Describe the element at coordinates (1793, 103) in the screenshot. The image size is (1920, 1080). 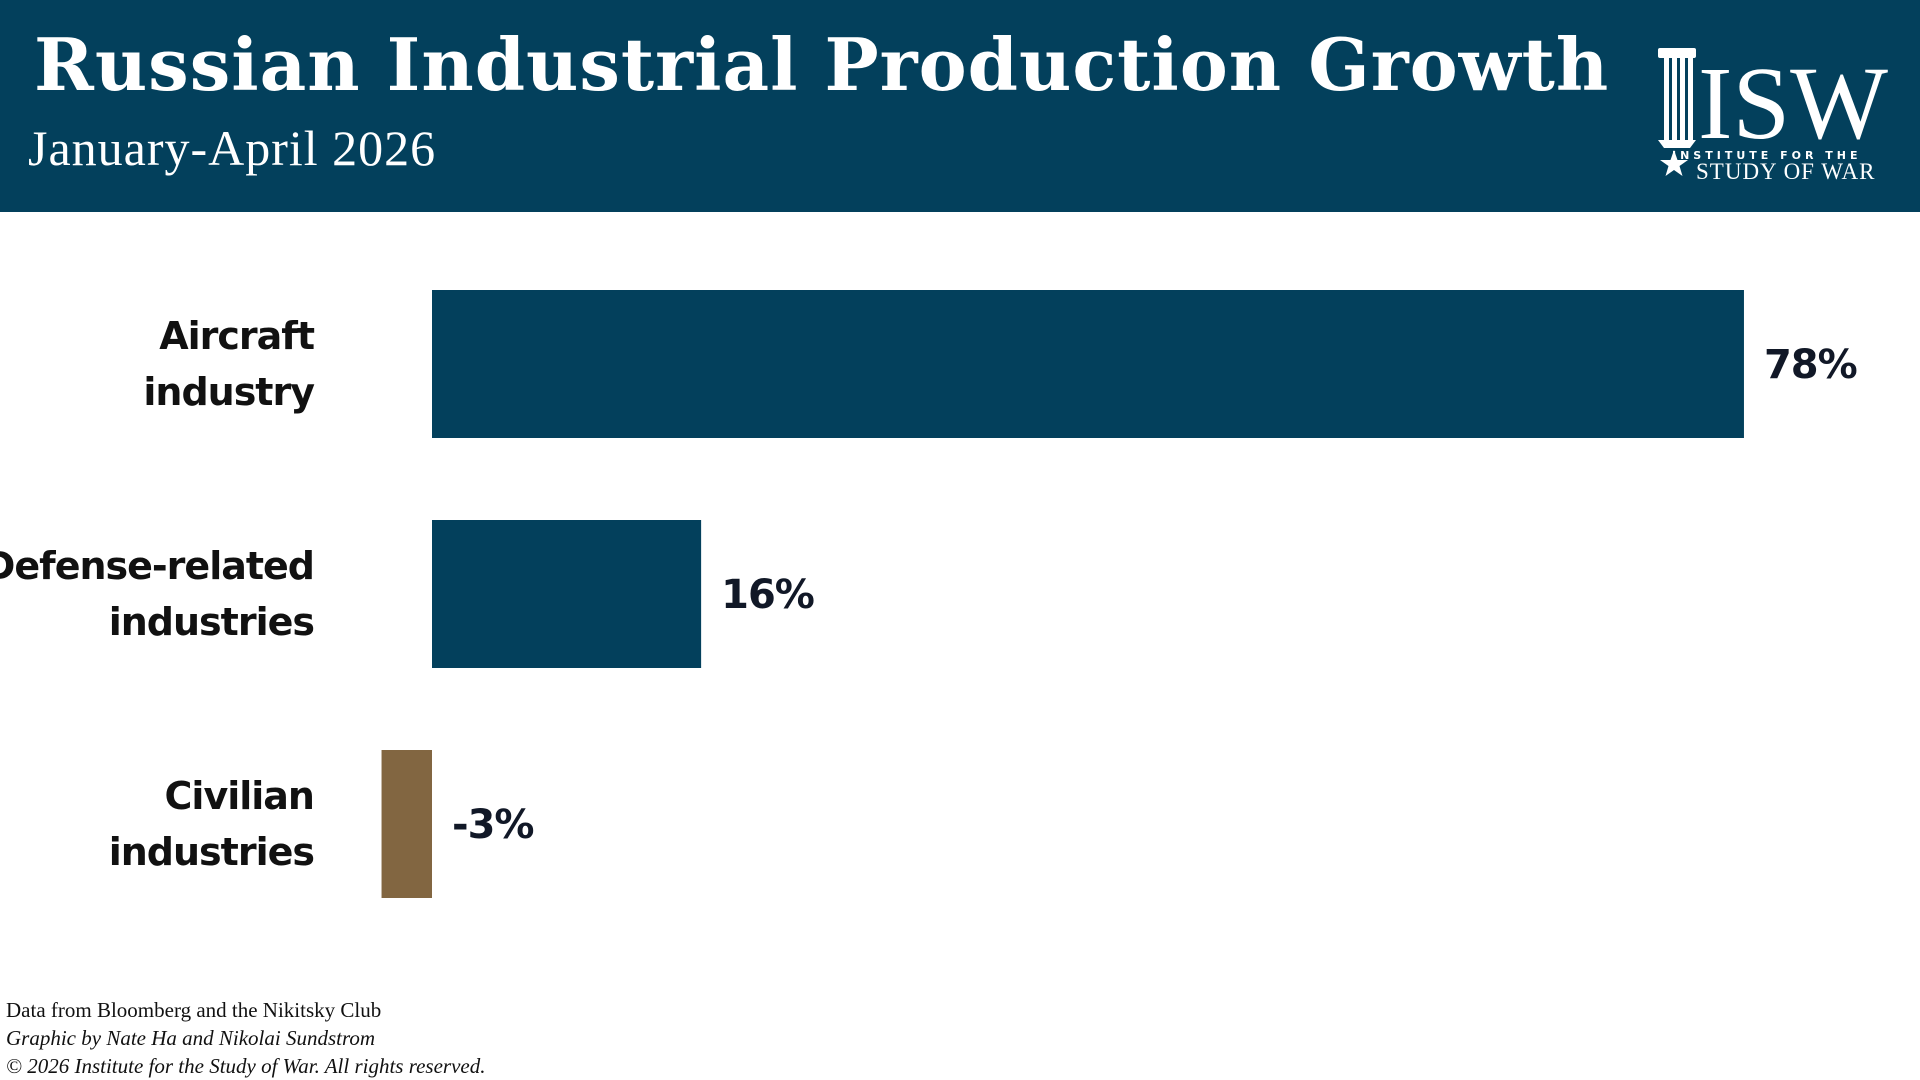
I see `isw-logo-mark: ISW` at that location.